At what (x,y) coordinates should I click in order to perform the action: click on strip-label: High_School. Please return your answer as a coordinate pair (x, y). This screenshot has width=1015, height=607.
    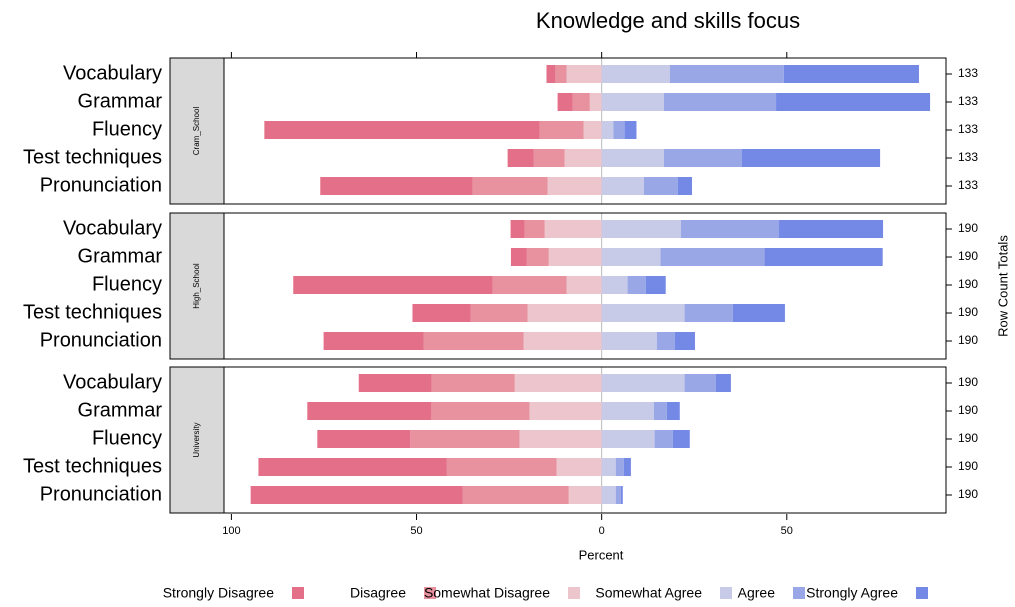
    Looking at the image, I should click on (196, 286).